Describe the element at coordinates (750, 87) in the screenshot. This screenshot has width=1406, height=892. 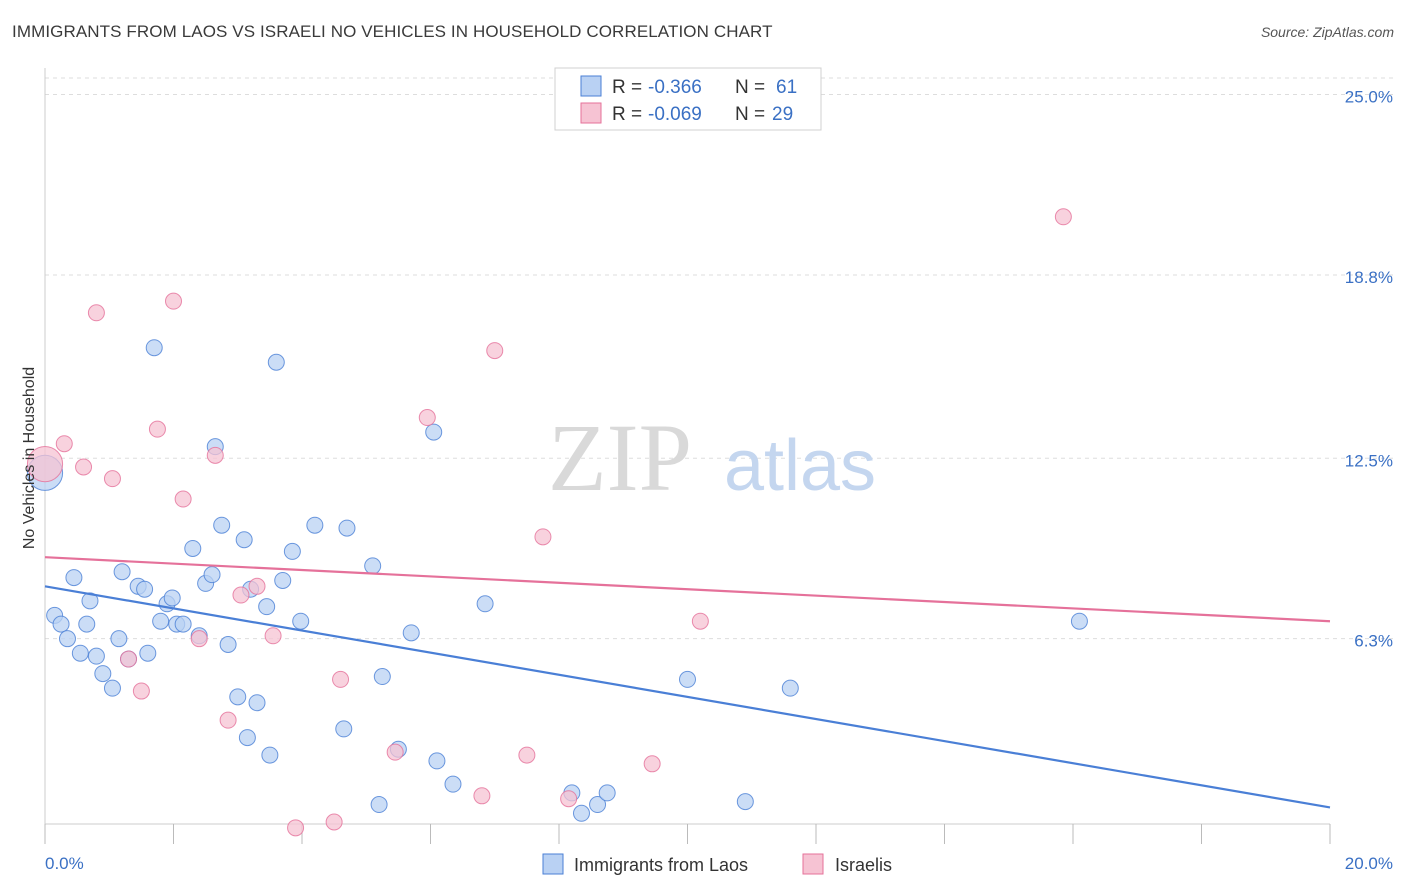
I see `legend-n-label-laos: N =` at that location.